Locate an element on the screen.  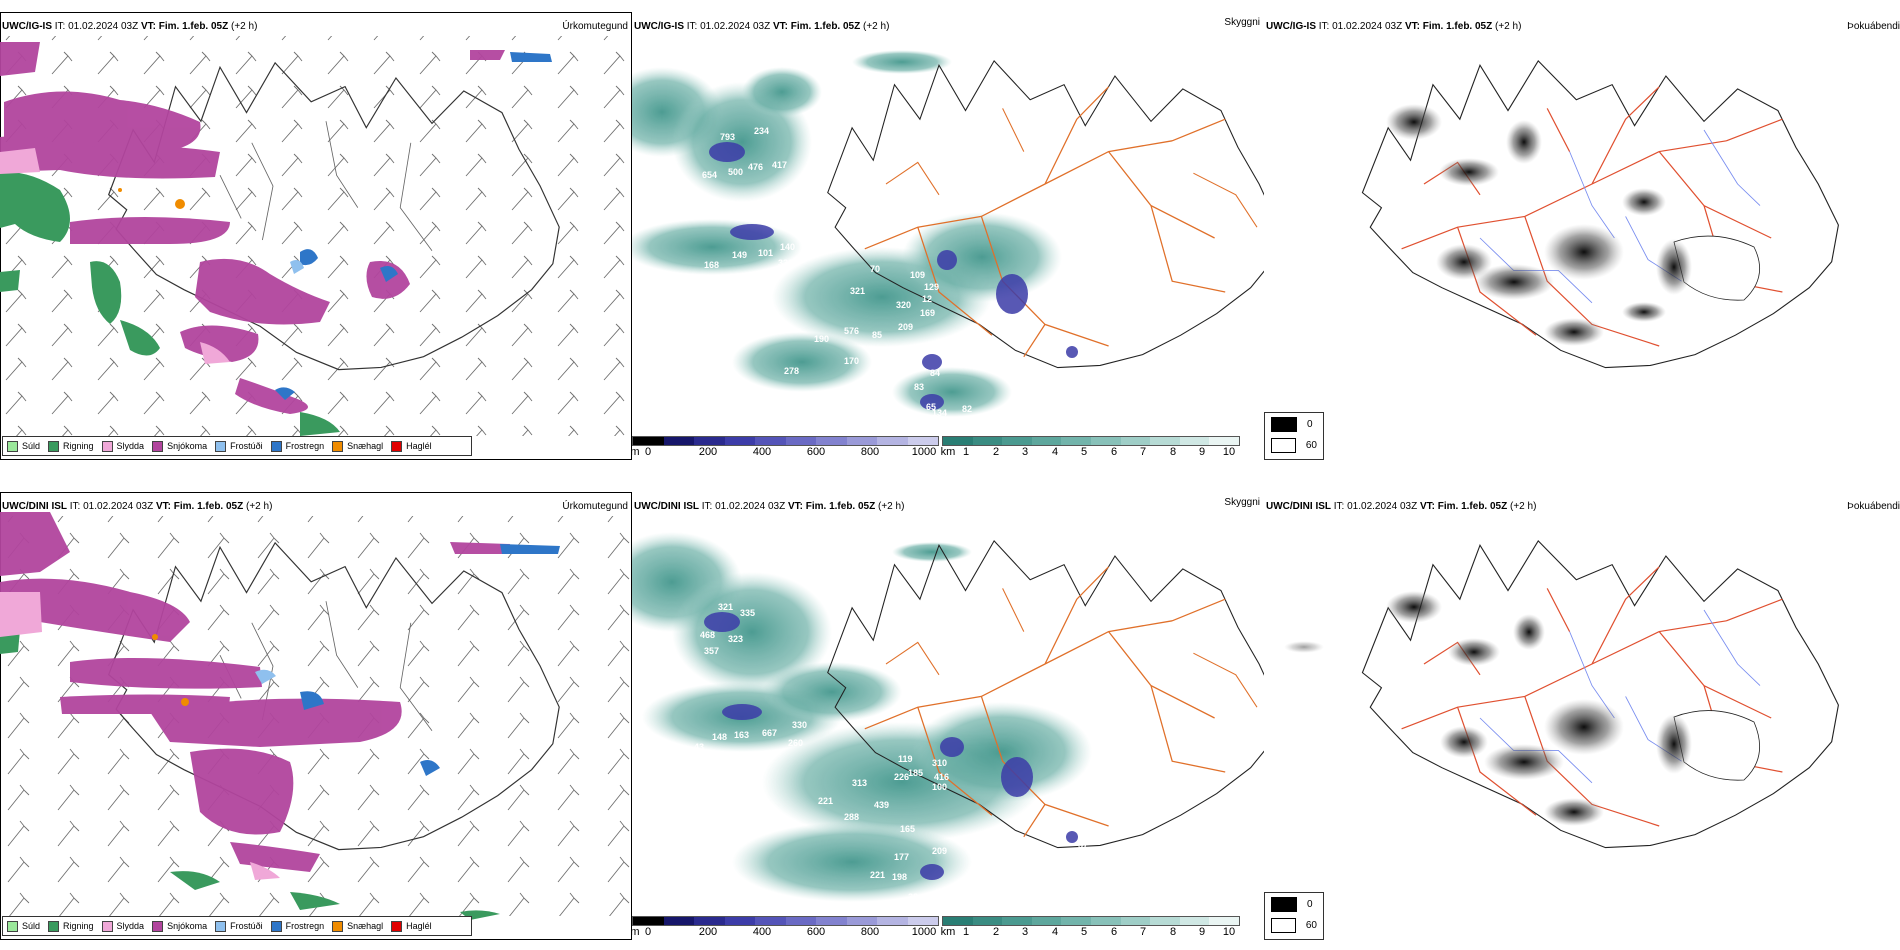
visibility-field is located at coordinates (862, 717).